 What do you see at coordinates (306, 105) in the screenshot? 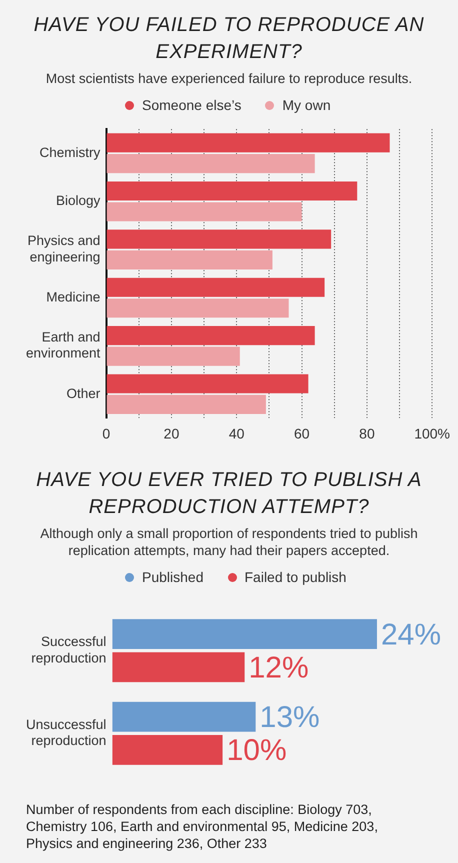
I see `legend-label: My own` at bounding box center [306, 105].